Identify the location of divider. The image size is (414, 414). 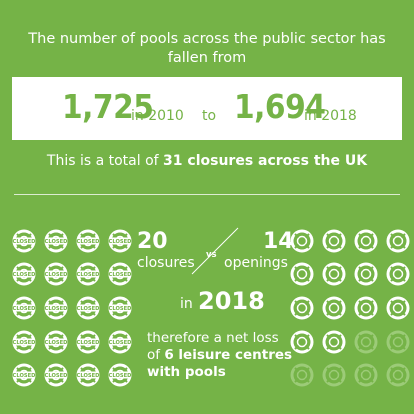
(207, 194).